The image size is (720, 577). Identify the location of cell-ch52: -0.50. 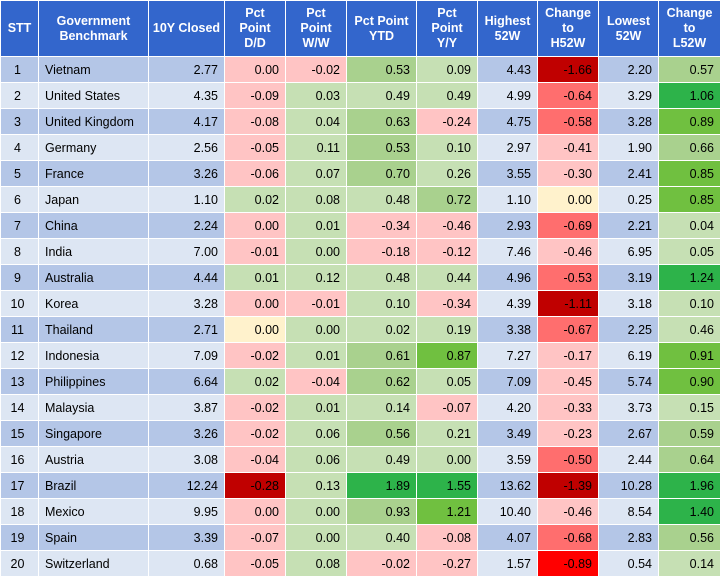
(568, 460).